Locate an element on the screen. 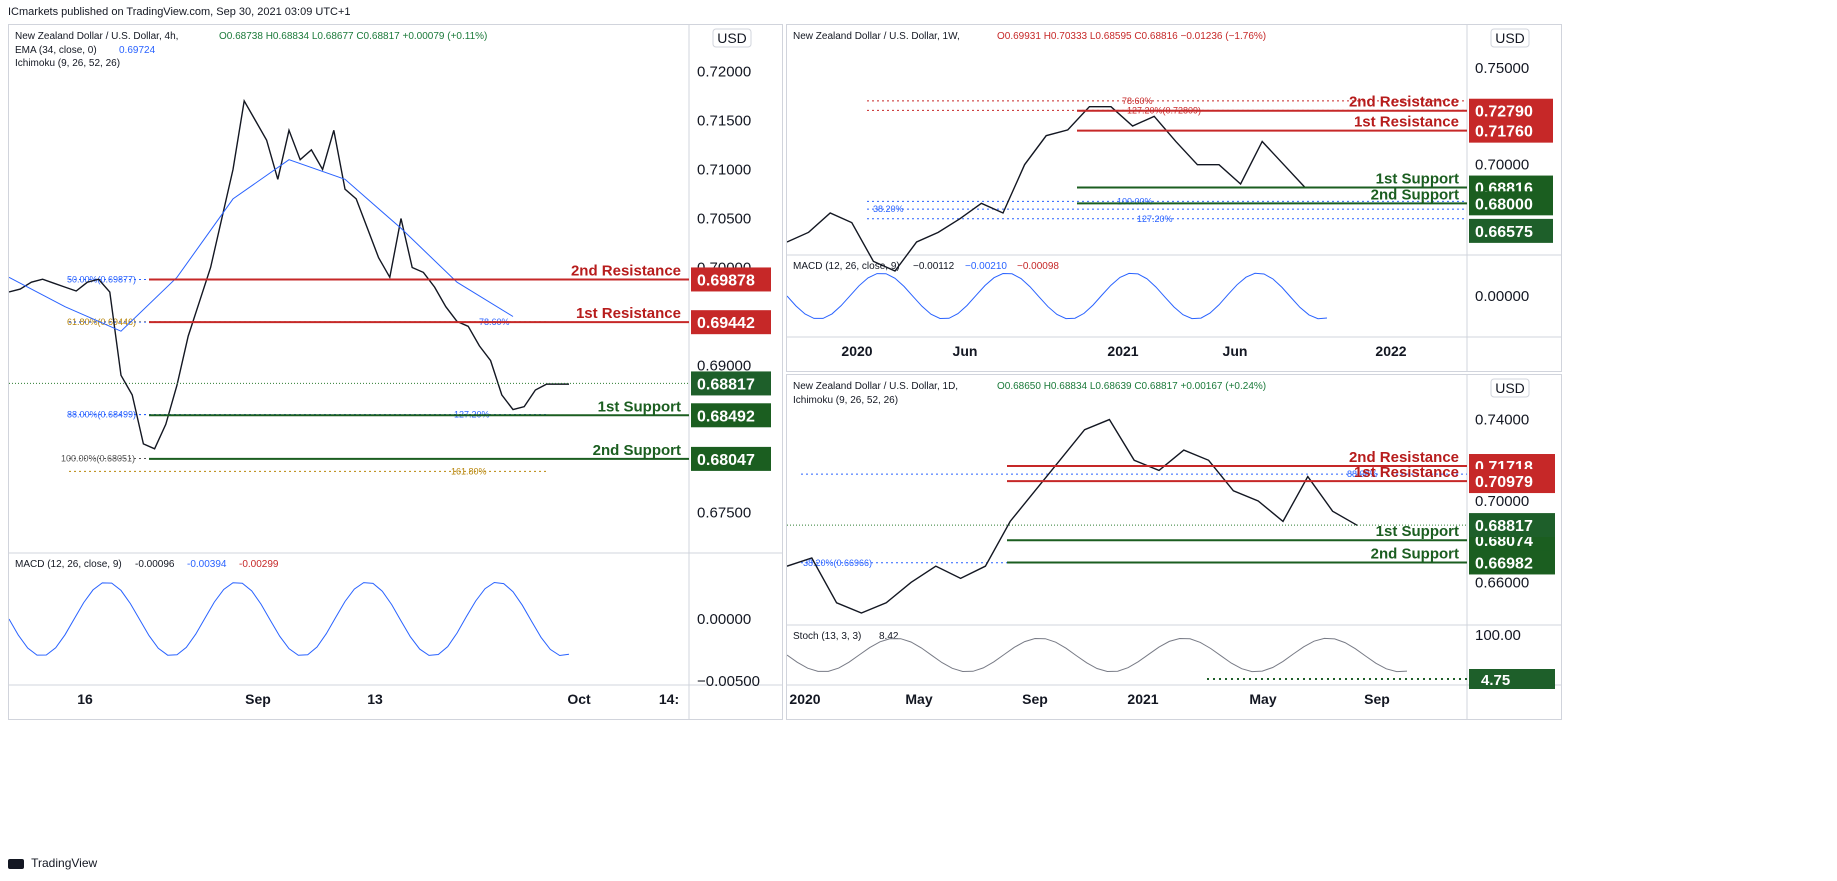  x-tick-label: 13 is located at coordinates (375, 699).